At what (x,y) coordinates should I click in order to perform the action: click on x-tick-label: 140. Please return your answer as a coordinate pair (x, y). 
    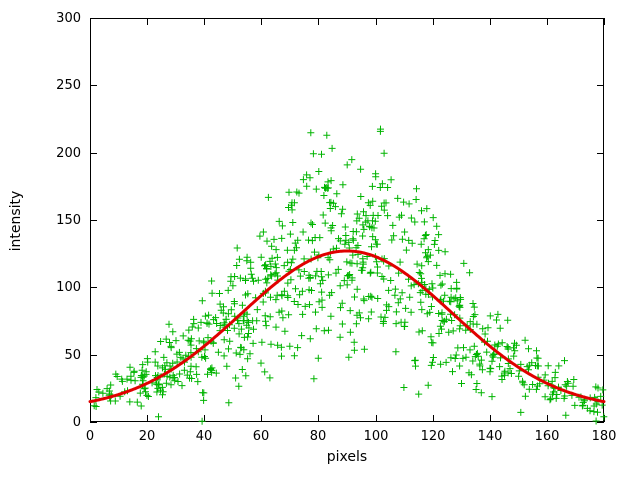
    Looking at the image, I should click on (490, 436).